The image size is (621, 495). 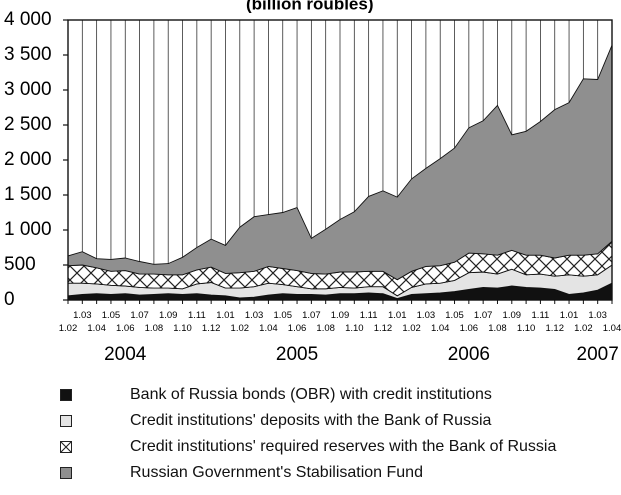 What do you see at coordinates (28, 194) in the screenshot?
I see `y-tick-label: 1 500` at bounding box center [28, 194].